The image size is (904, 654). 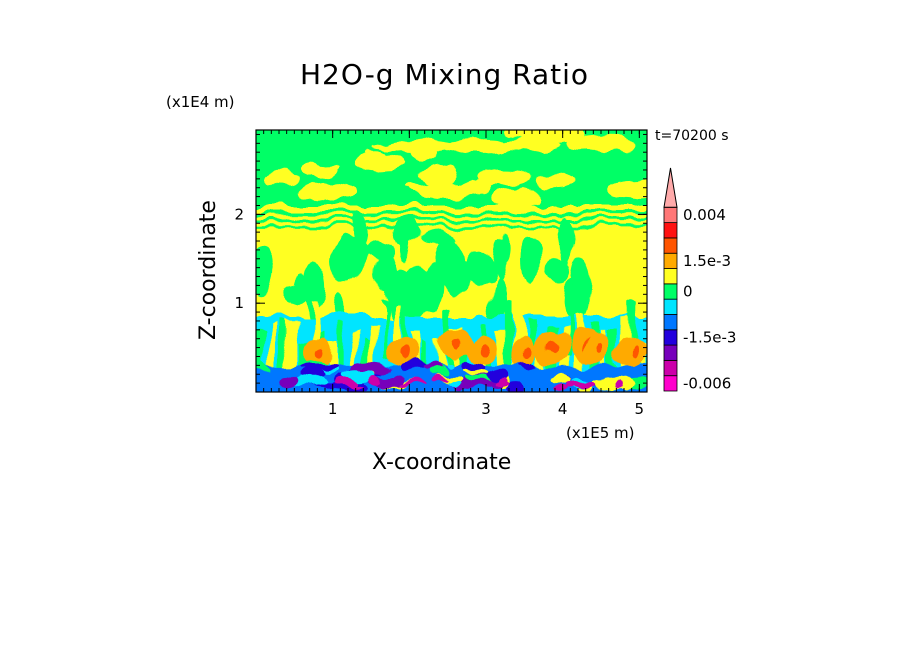 I want to click on time-label: t=70200 s, so click(x=692, y=136).